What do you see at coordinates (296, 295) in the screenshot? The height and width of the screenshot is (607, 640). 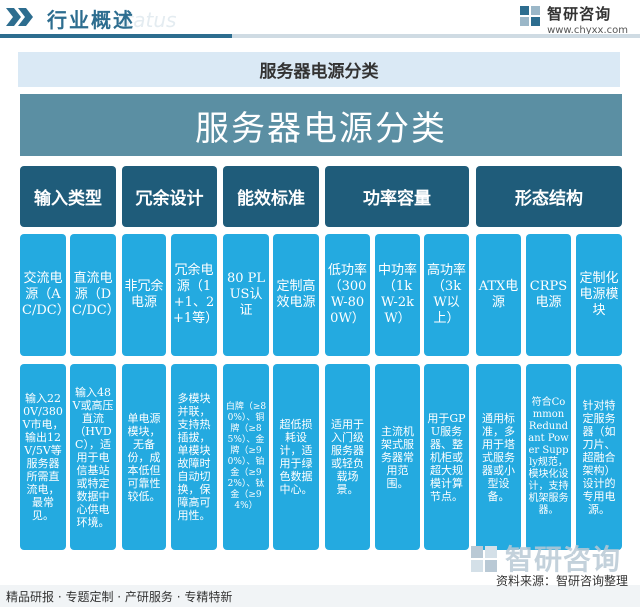 I see `sub-custom-efficient: 定制高效电源` at bounding box center [296, 295].